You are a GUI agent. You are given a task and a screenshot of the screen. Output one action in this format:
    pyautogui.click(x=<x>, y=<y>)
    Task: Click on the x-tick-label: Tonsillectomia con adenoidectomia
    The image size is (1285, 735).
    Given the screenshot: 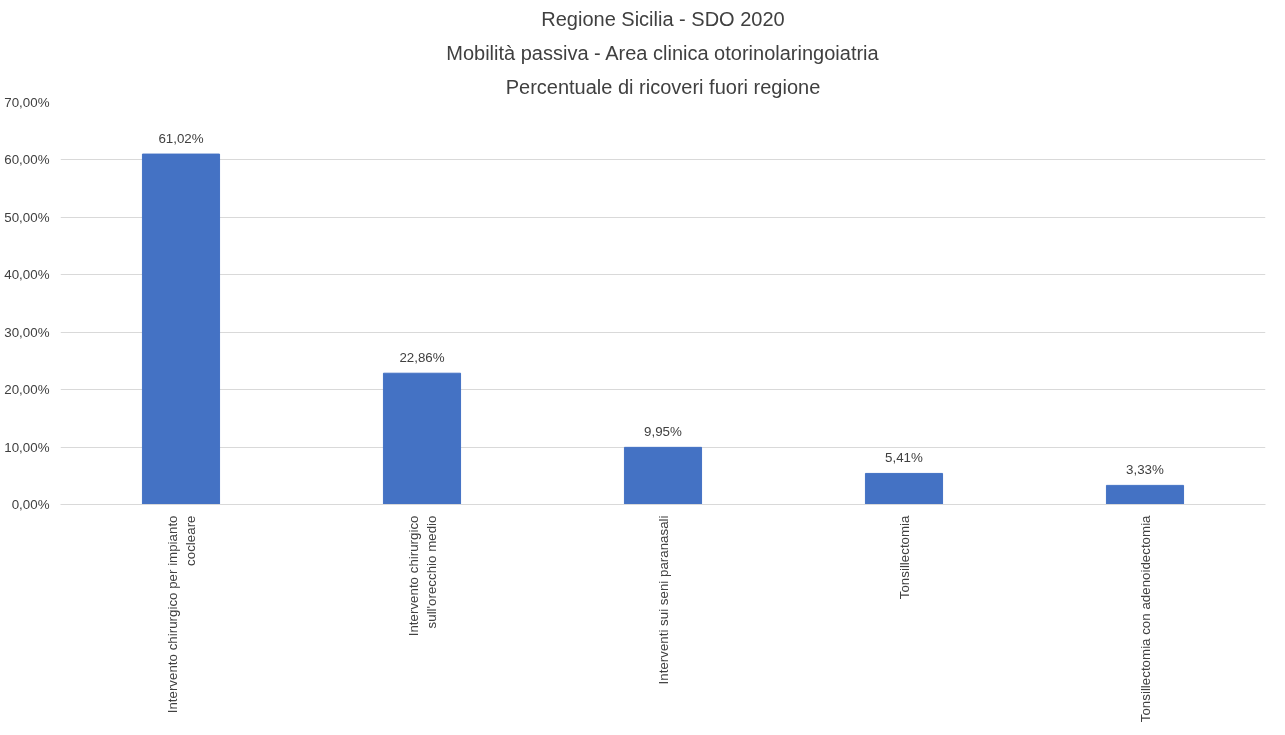 What is the action you would take?
    pyautogui.click(x=1145, y=618)
    